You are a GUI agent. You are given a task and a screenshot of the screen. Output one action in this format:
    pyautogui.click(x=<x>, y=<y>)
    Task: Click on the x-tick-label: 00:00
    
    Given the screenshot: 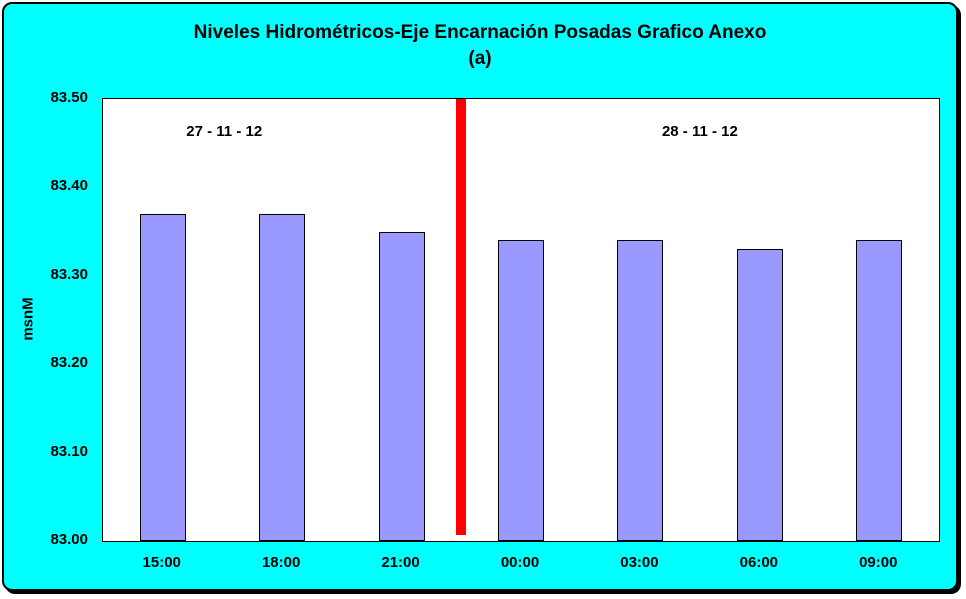 What is the action you would take?
    pyautogui.click(x=520, y=562)
    